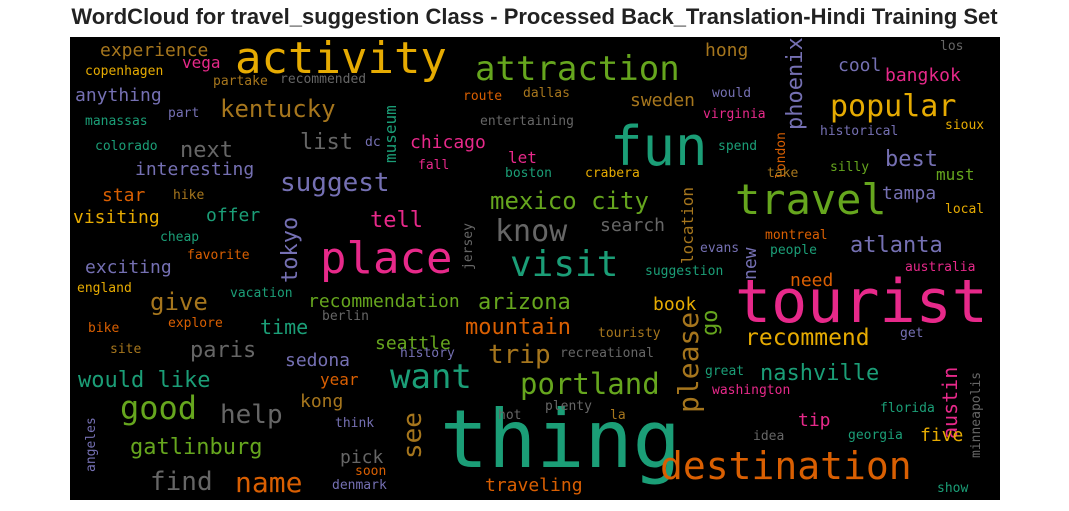  Describe the element at coordinates (659, 146) in the screenshot. I see `word-fun: fun` at that location.